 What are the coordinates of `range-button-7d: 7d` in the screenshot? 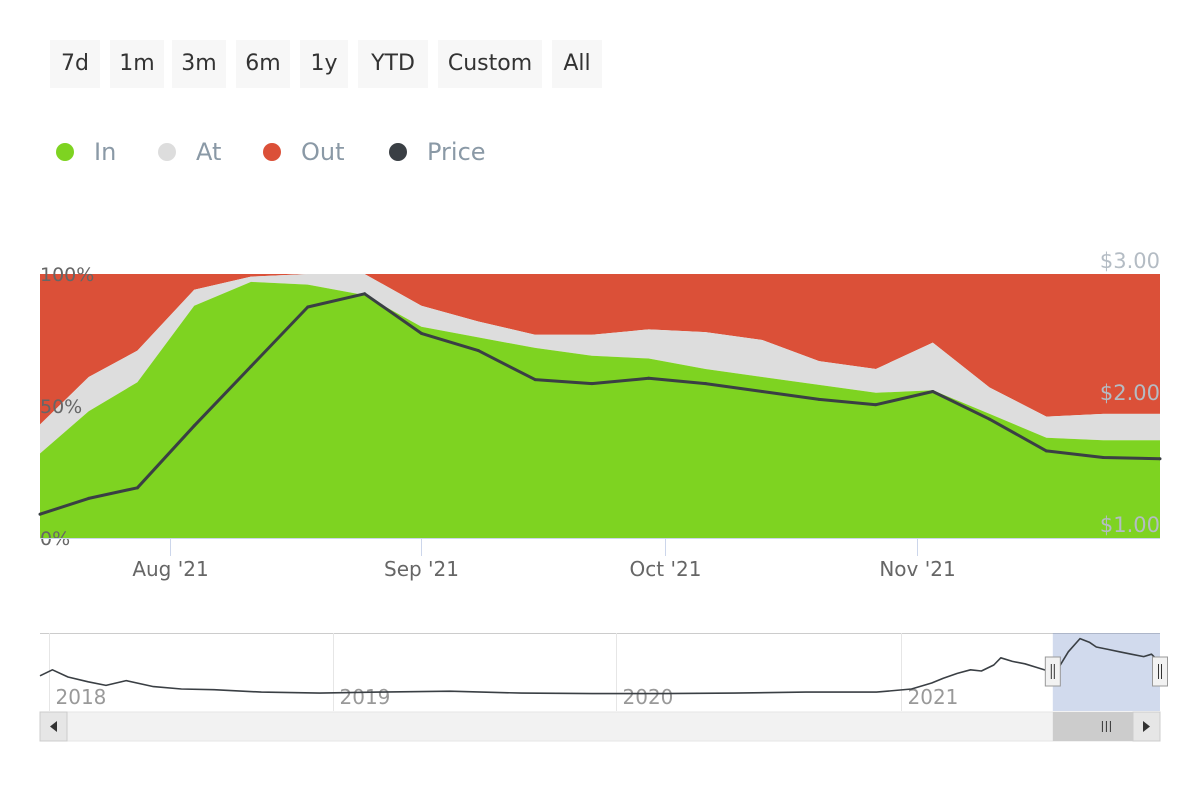 It's located at (75, 64).